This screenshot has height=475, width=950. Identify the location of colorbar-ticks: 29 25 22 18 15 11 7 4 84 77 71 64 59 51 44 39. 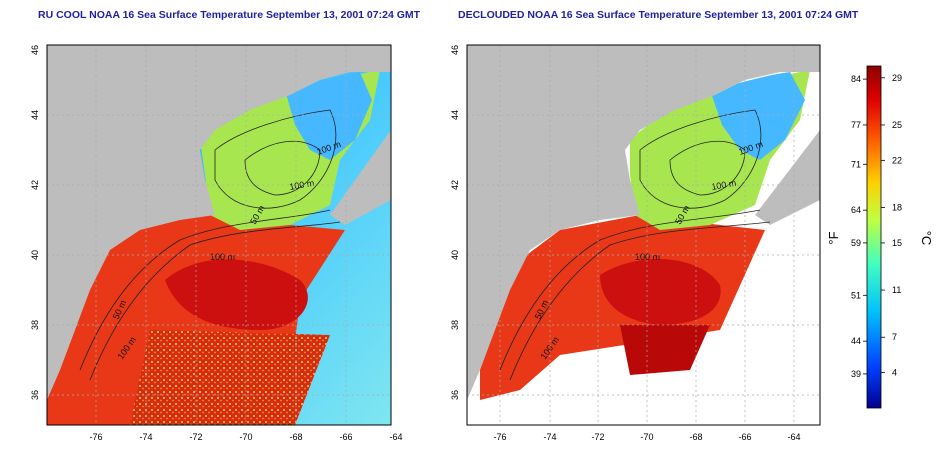
(876, 226).